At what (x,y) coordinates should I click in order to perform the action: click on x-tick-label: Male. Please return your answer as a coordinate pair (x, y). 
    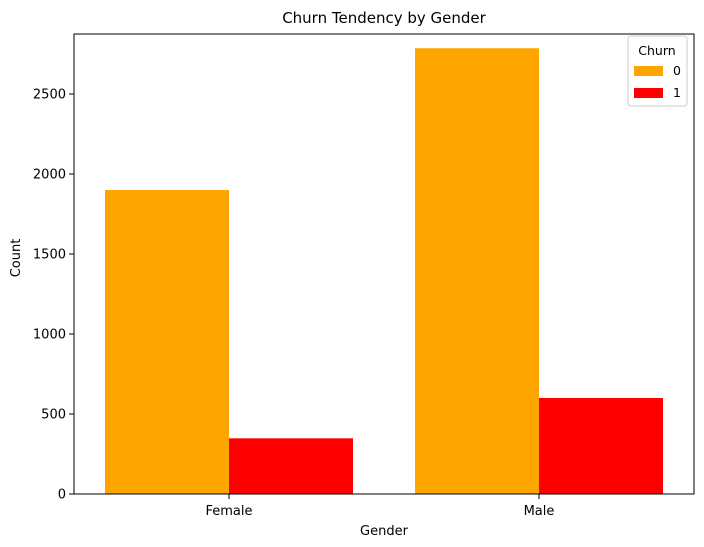
    Looking at the image, I should click on (539, 511).